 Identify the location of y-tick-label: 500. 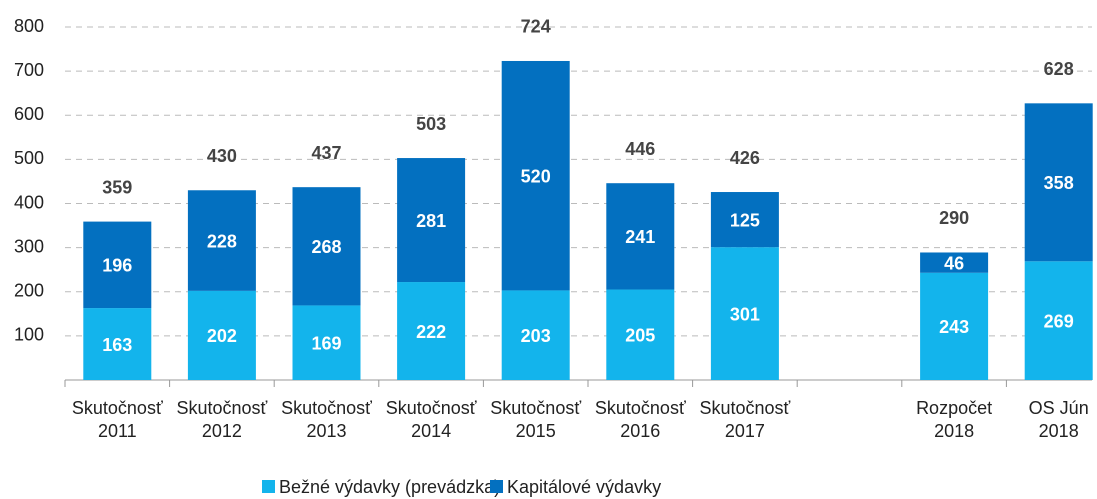
(29, 158).